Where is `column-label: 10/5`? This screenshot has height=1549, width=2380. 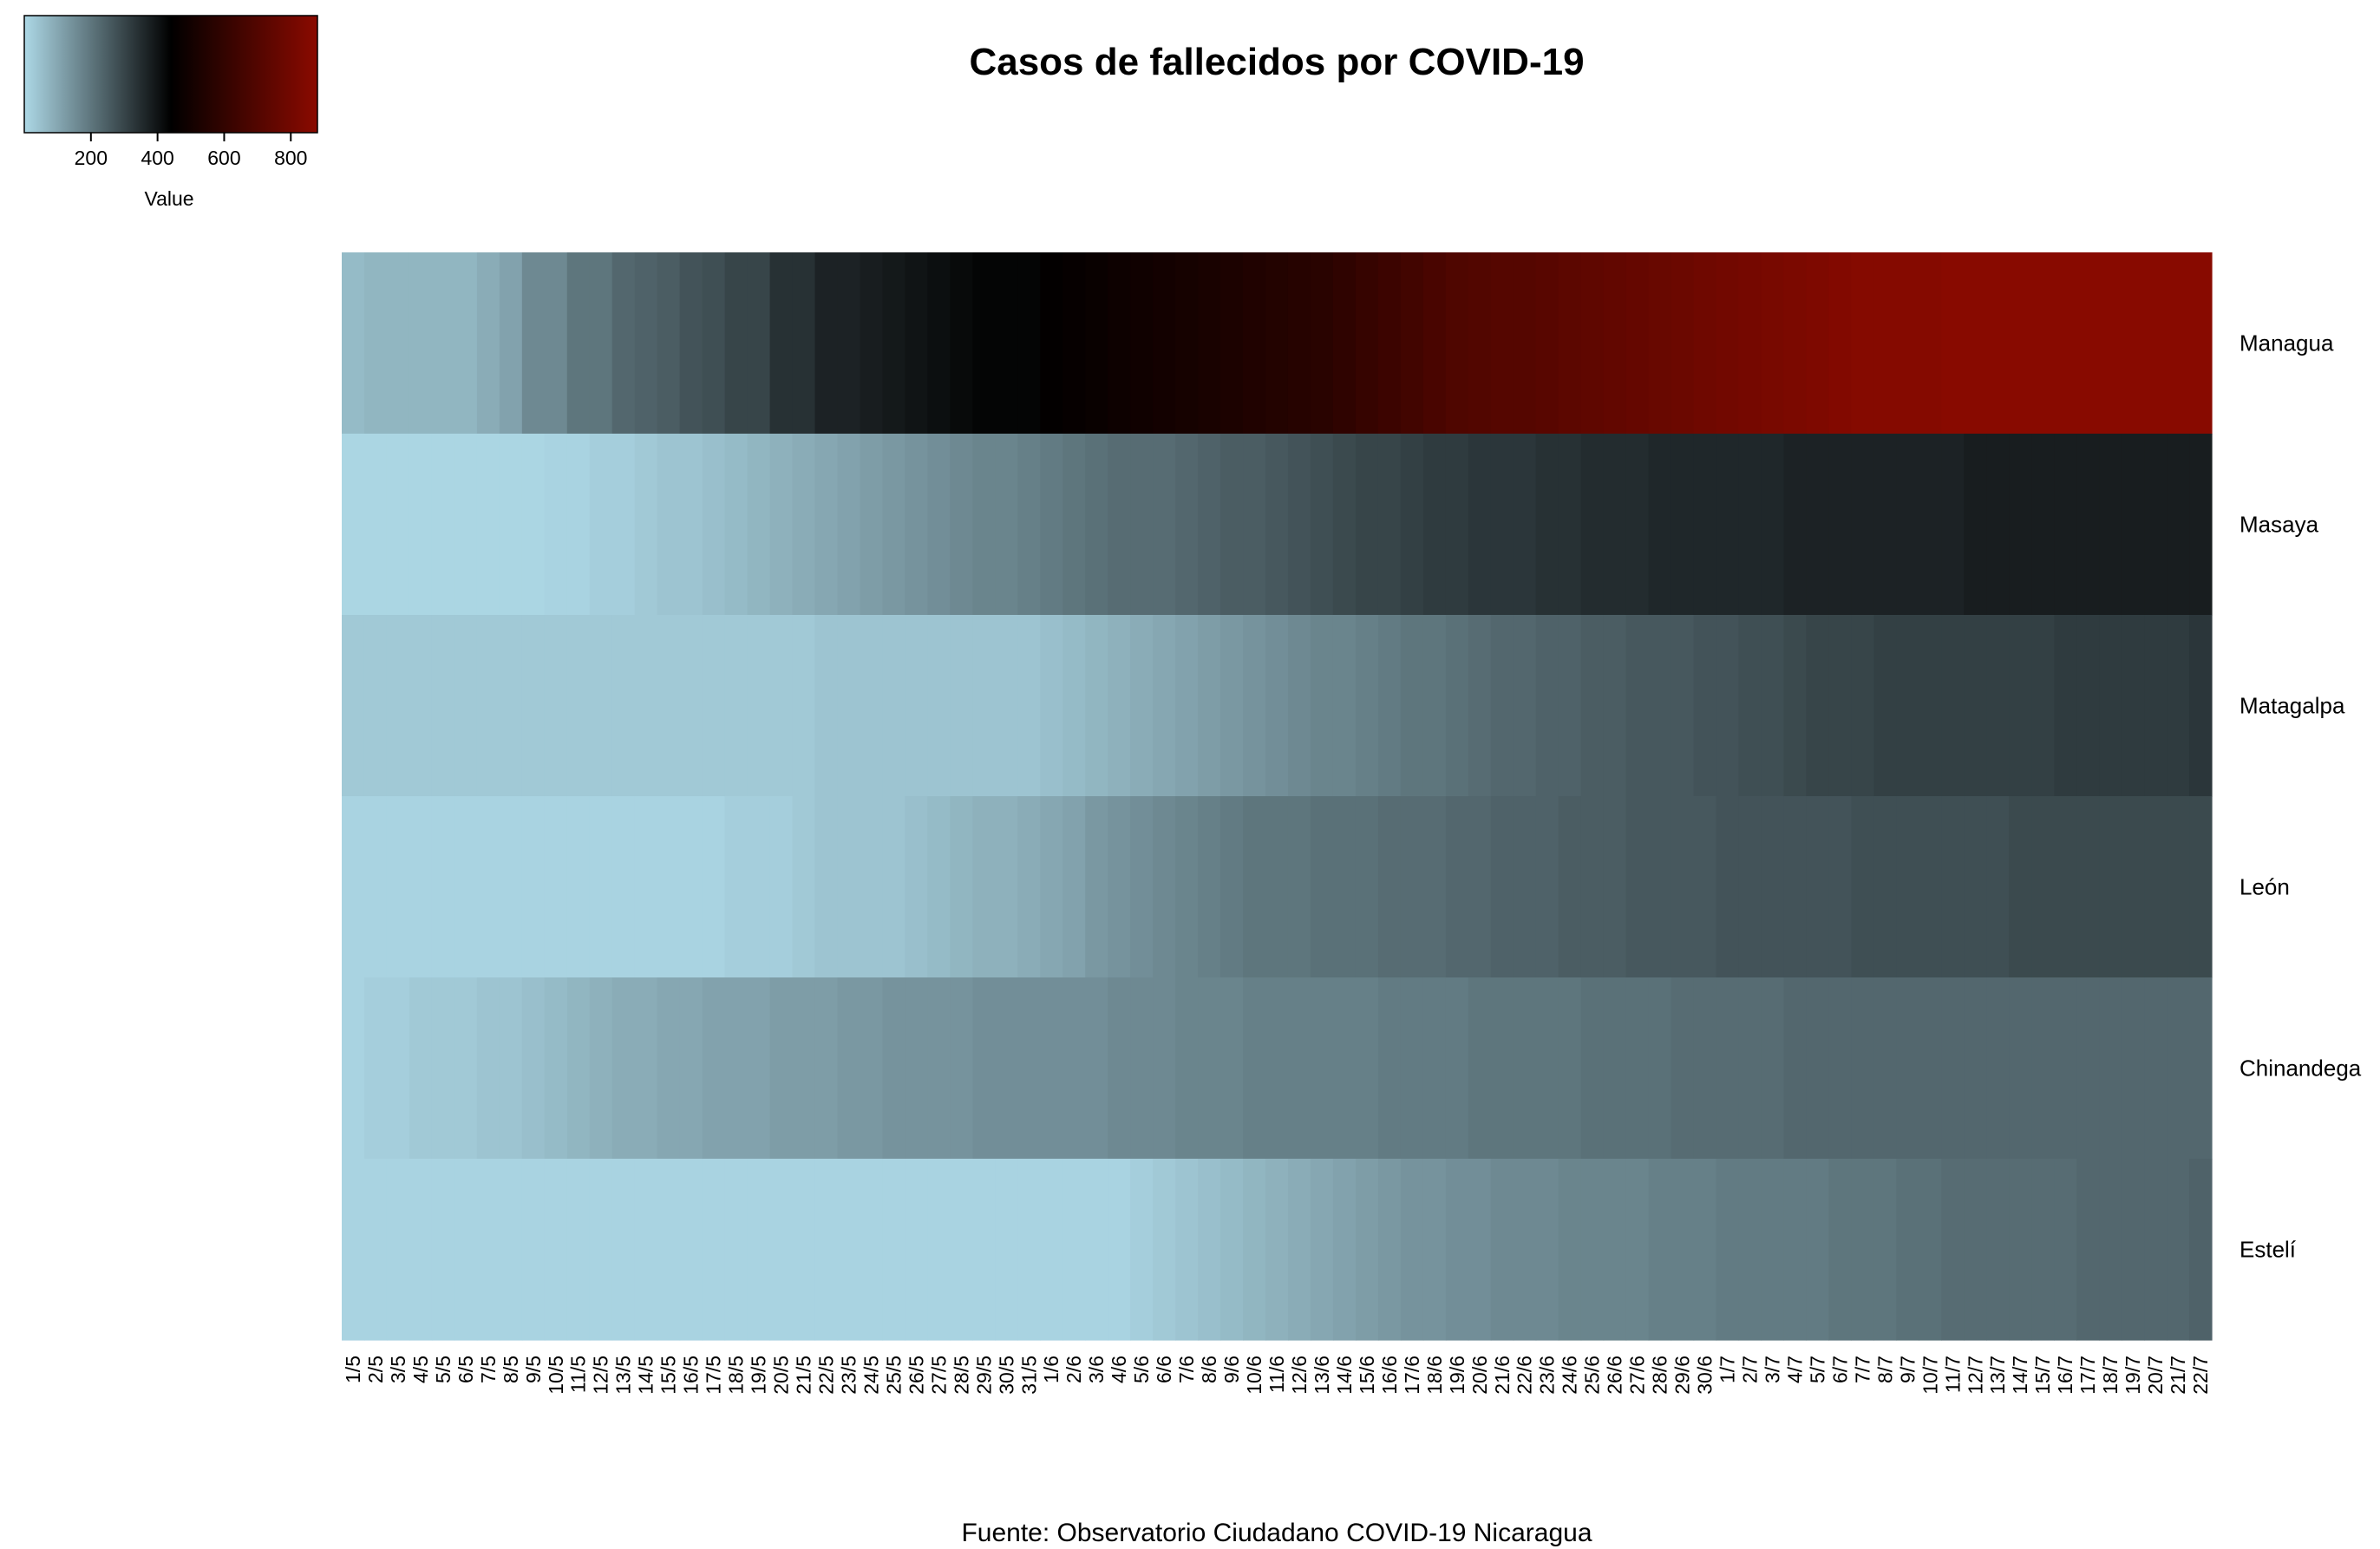
column-label: 10/5 is located at coordinates (556, 1375).